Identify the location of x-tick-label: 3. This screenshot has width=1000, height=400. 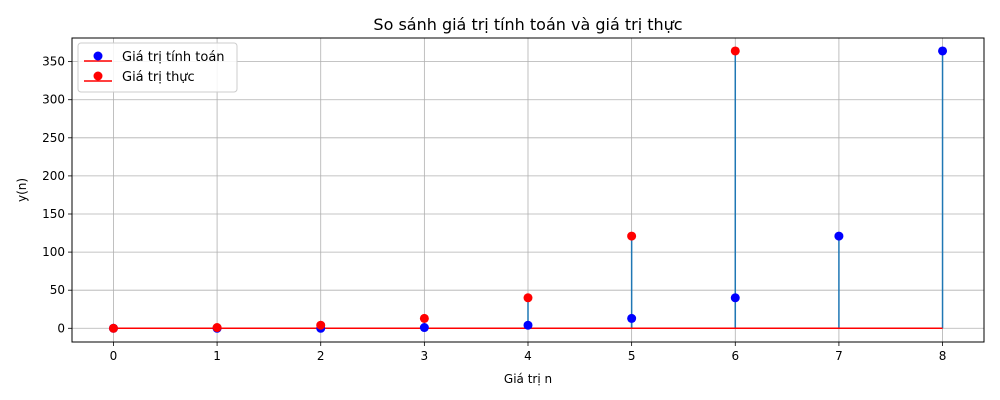
(425, 356).